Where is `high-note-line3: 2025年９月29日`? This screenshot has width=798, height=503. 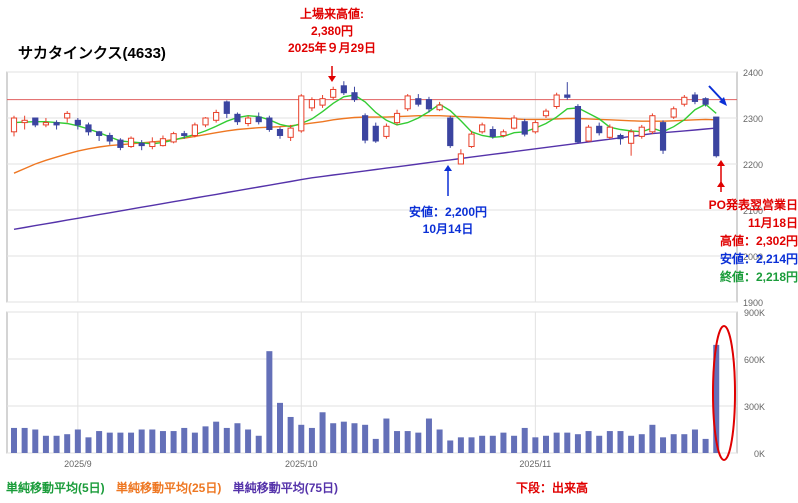 high-note-line3: 2025年９月29日 is located at coordinates (332, 48).